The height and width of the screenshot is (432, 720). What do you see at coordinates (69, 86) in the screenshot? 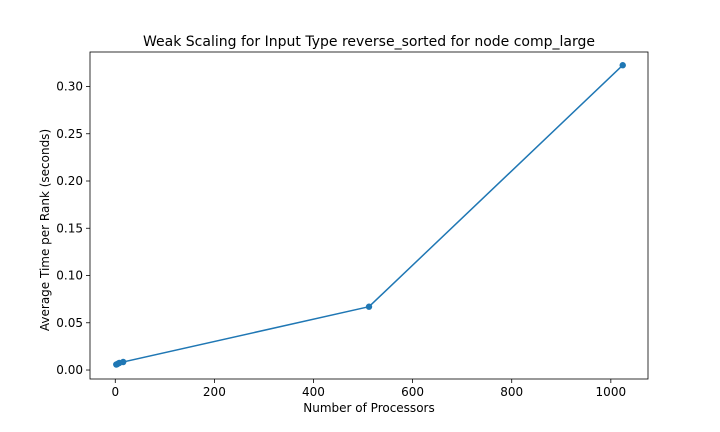
I see `y-tick-label: 0.30` at bounding box center [69, 86].